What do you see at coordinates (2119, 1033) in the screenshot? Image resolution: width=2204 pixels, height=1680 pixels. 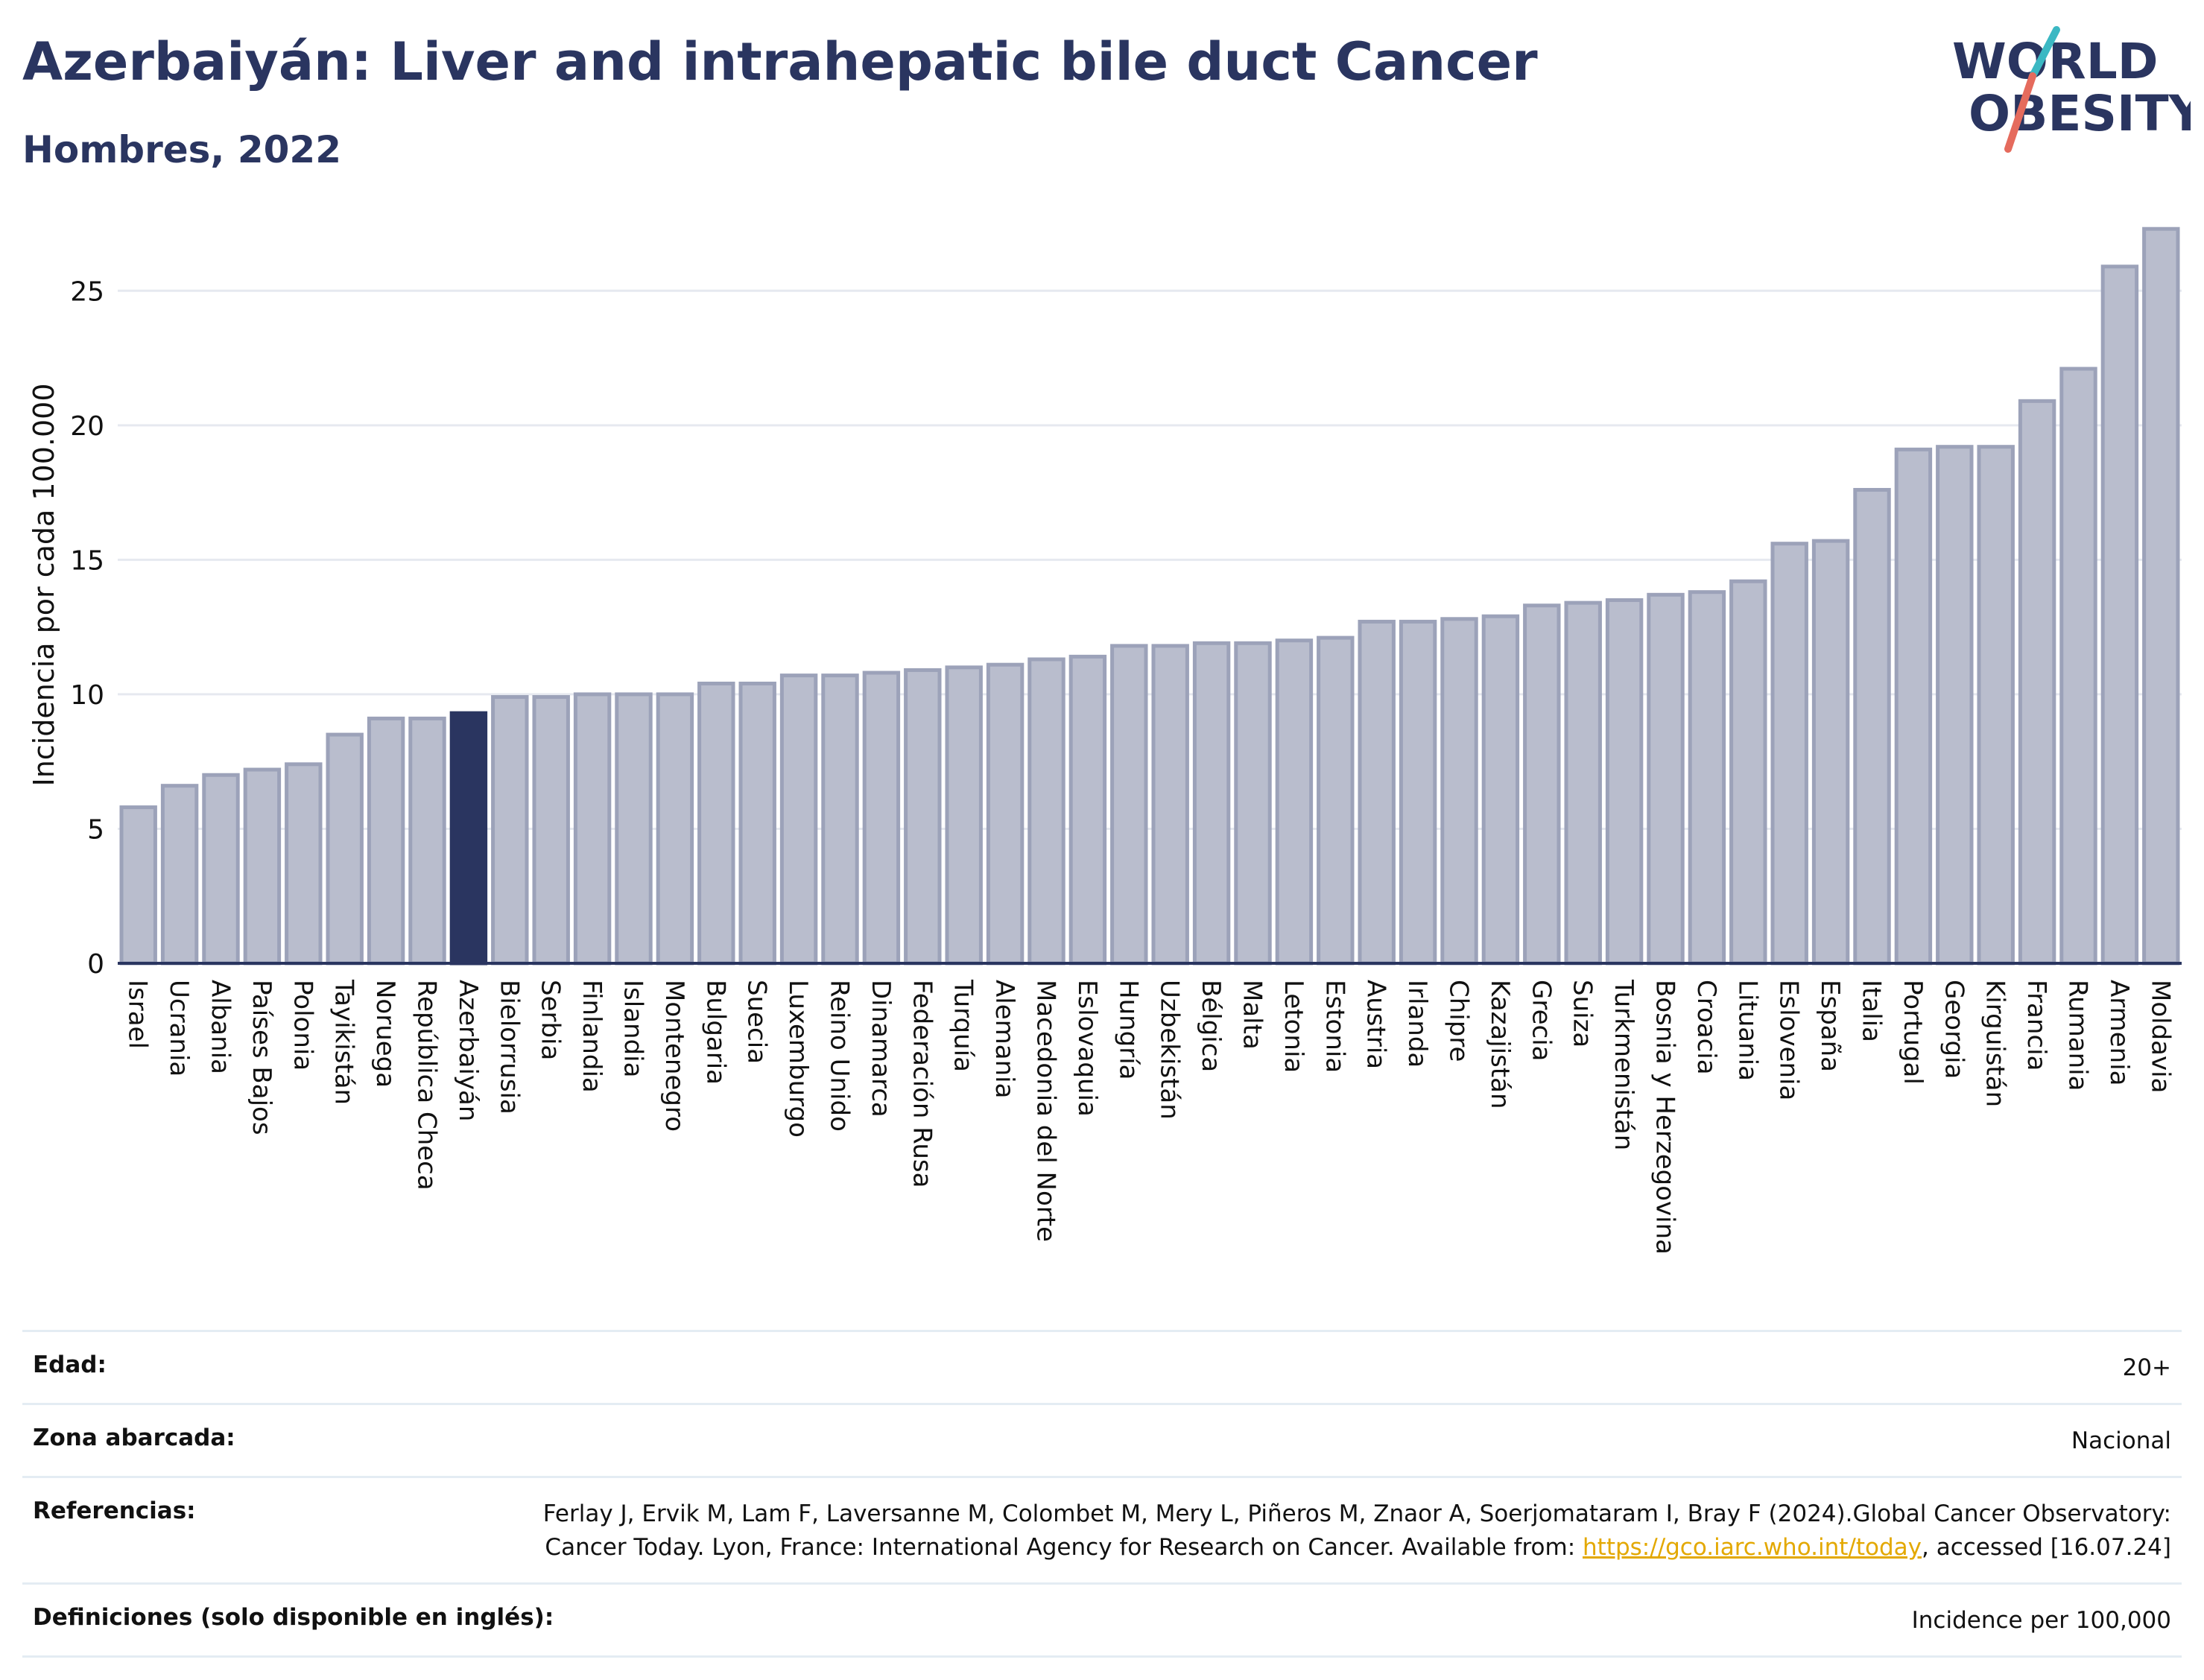 I see `x-tick-label: Armenia` at bounding box center [2119, 1033].